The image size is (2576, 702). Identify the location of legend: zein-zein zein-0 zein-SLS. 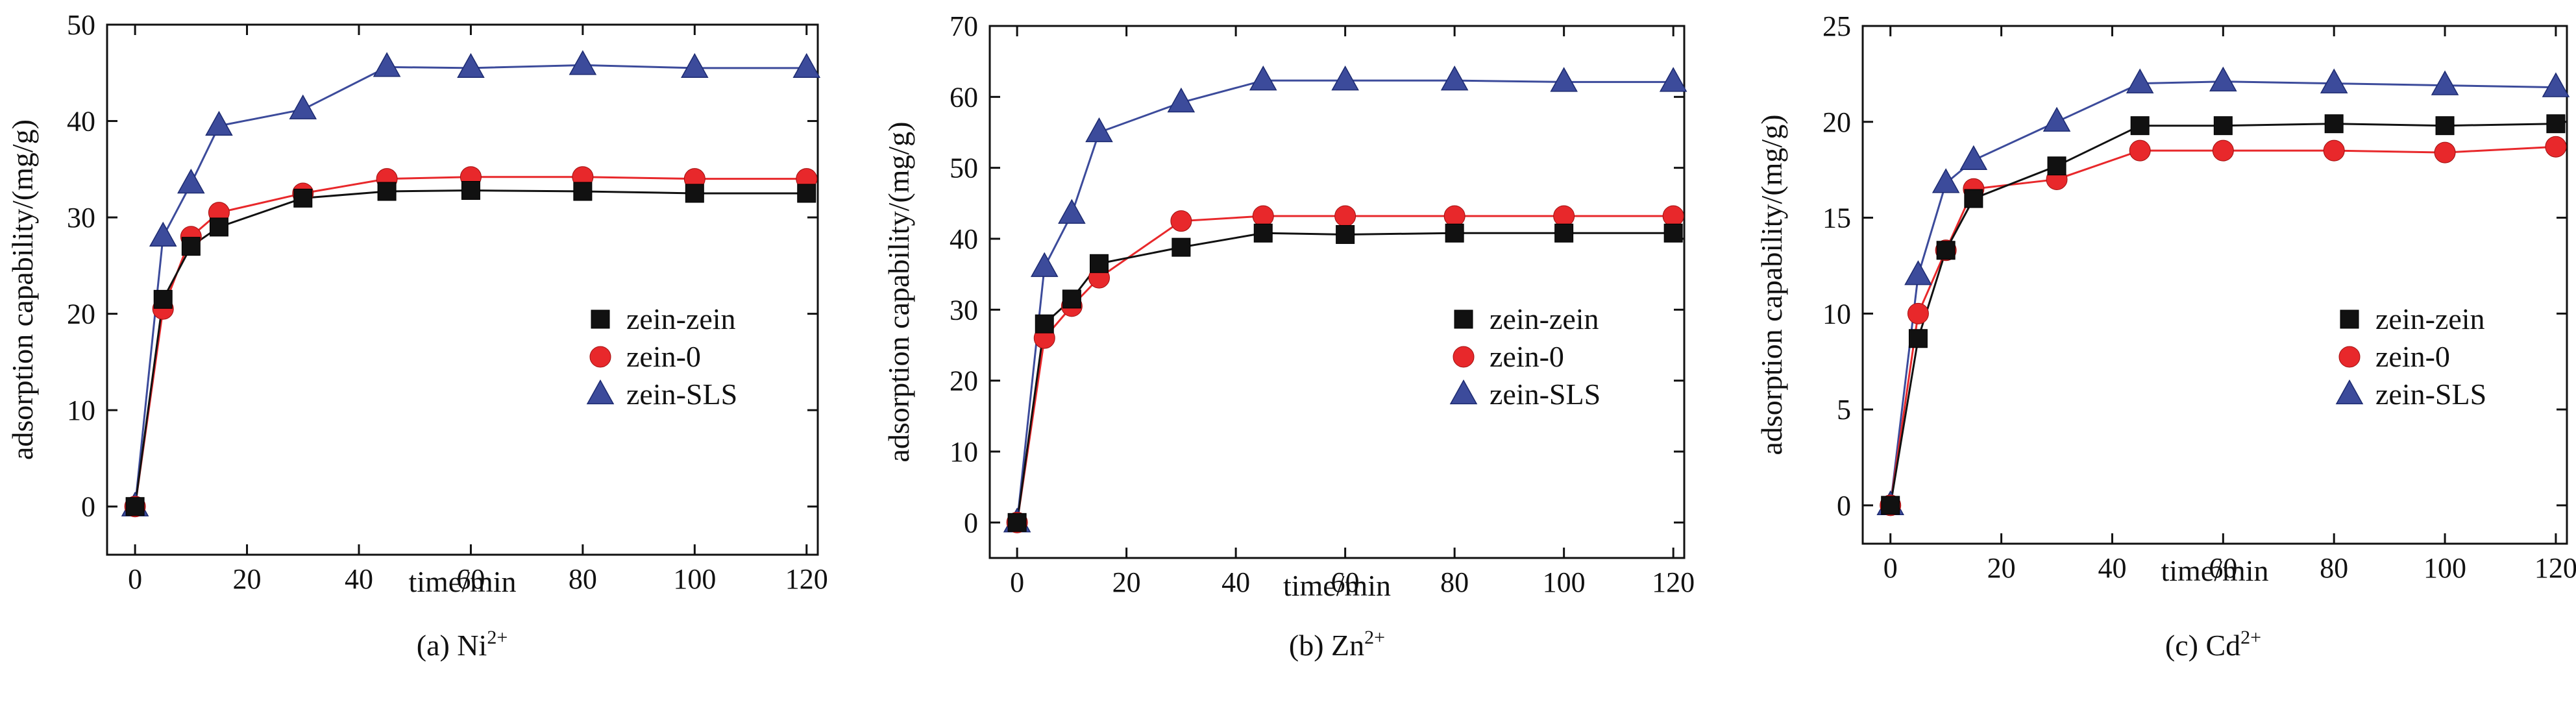
(2410, 356).